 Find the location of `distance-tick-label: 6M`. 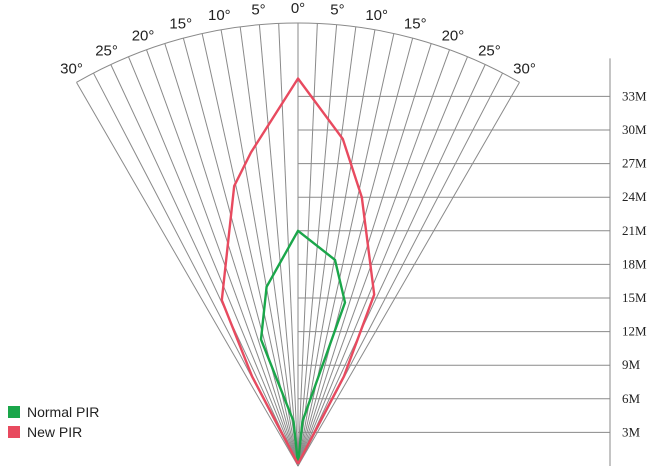

distance-tick-label: 6M is located at coordinates (631, 398).